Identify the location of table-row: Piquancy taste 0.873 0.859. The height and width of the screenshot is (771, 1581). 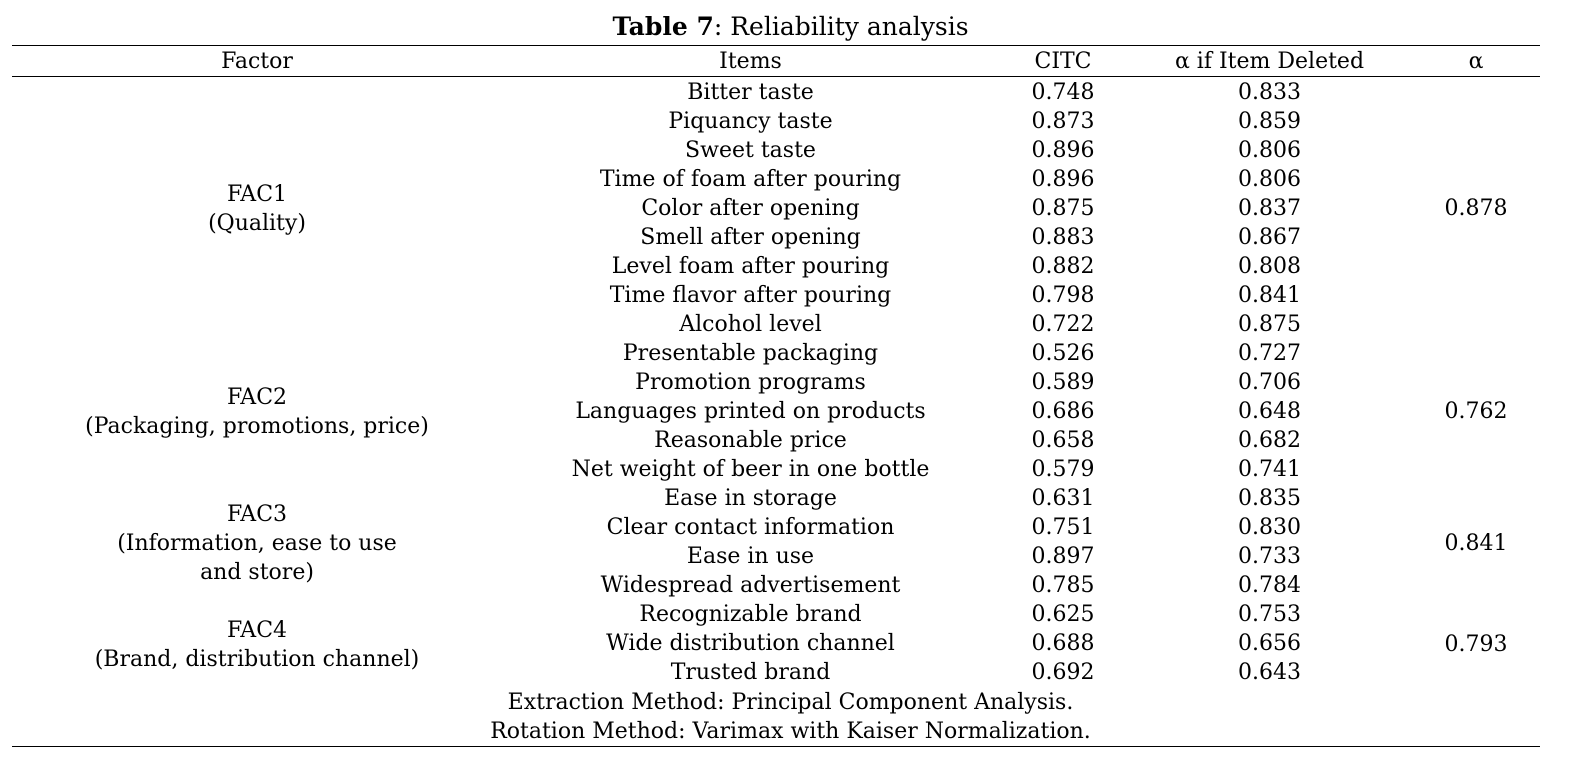
(790, 121).